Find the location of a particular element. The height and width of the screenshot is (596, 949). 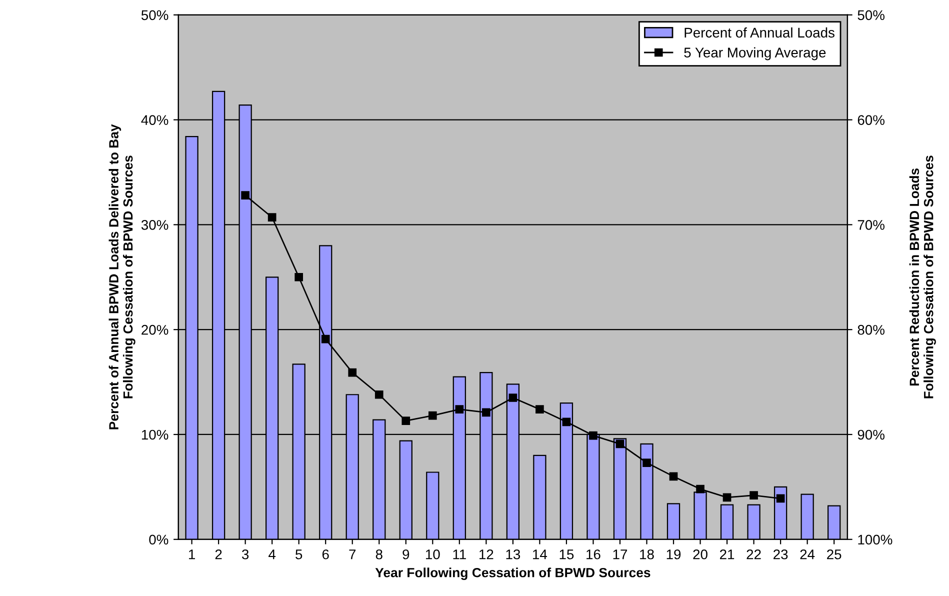

x-tick-label: 2 is located at coordinates (218, 554).